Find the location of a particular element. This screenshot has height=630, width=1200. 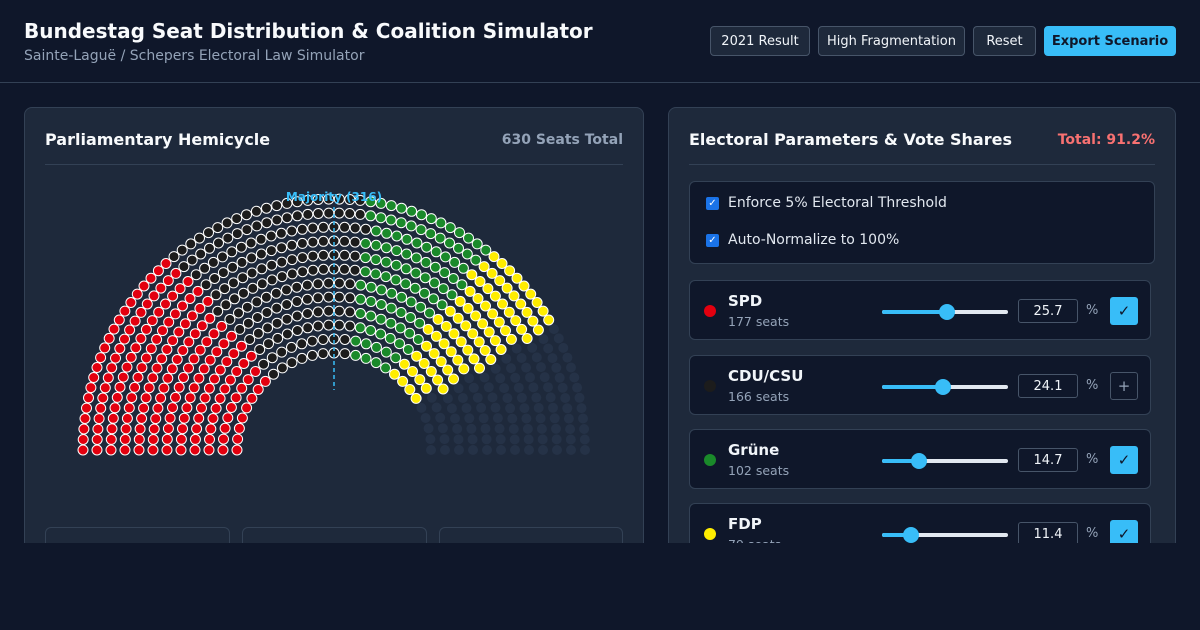

normalize-option: ✓ Auto-Normalize to 100% is located at coordinates (802, 240).